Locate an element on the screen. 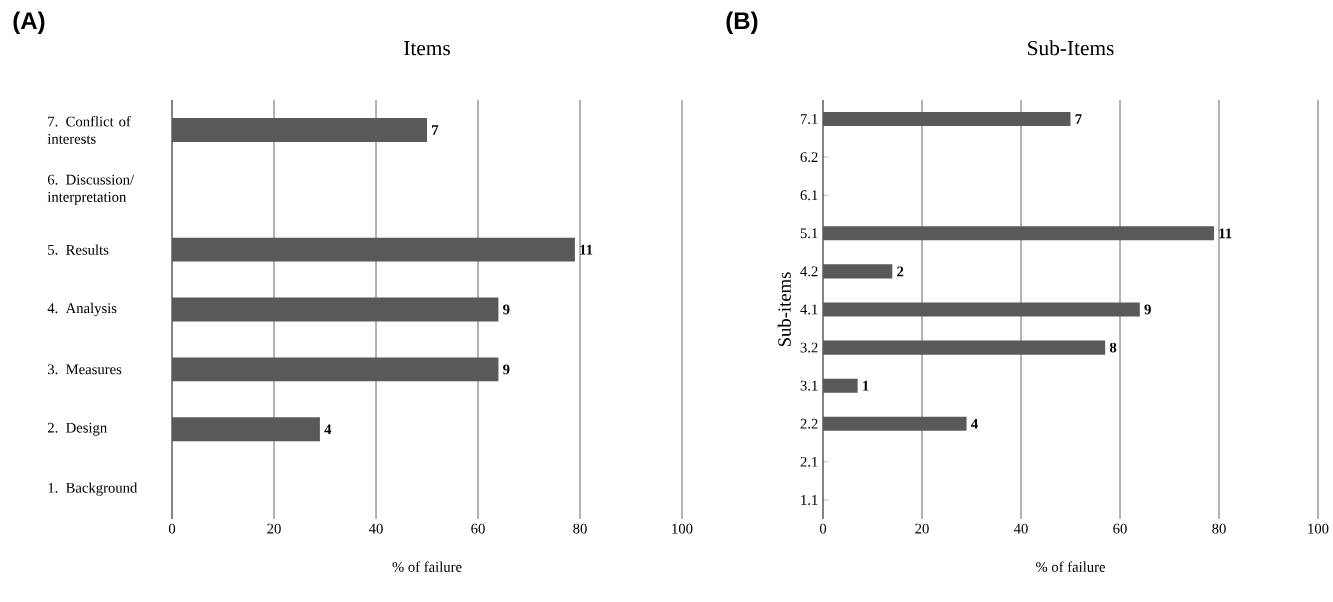  y-tick-label: 4.1 is located at coordinates (809, 309).